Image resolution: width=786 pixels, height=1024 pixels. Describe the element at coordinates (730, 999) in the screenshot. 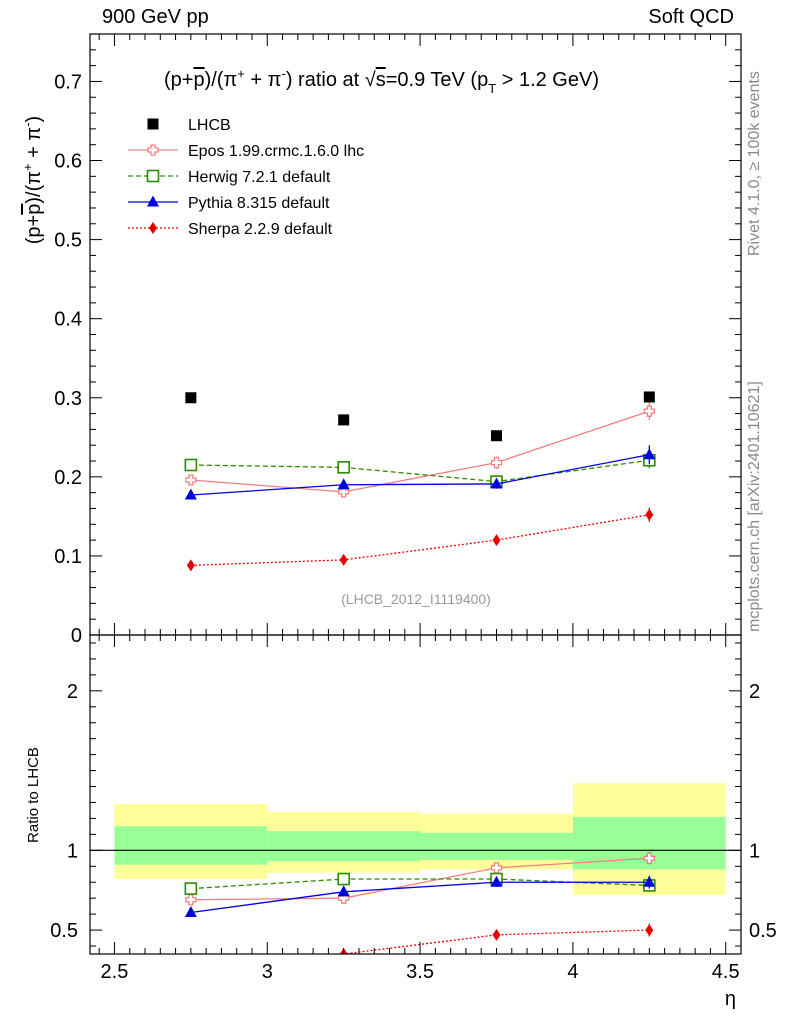

I see `x-axis-label: η` at that location.